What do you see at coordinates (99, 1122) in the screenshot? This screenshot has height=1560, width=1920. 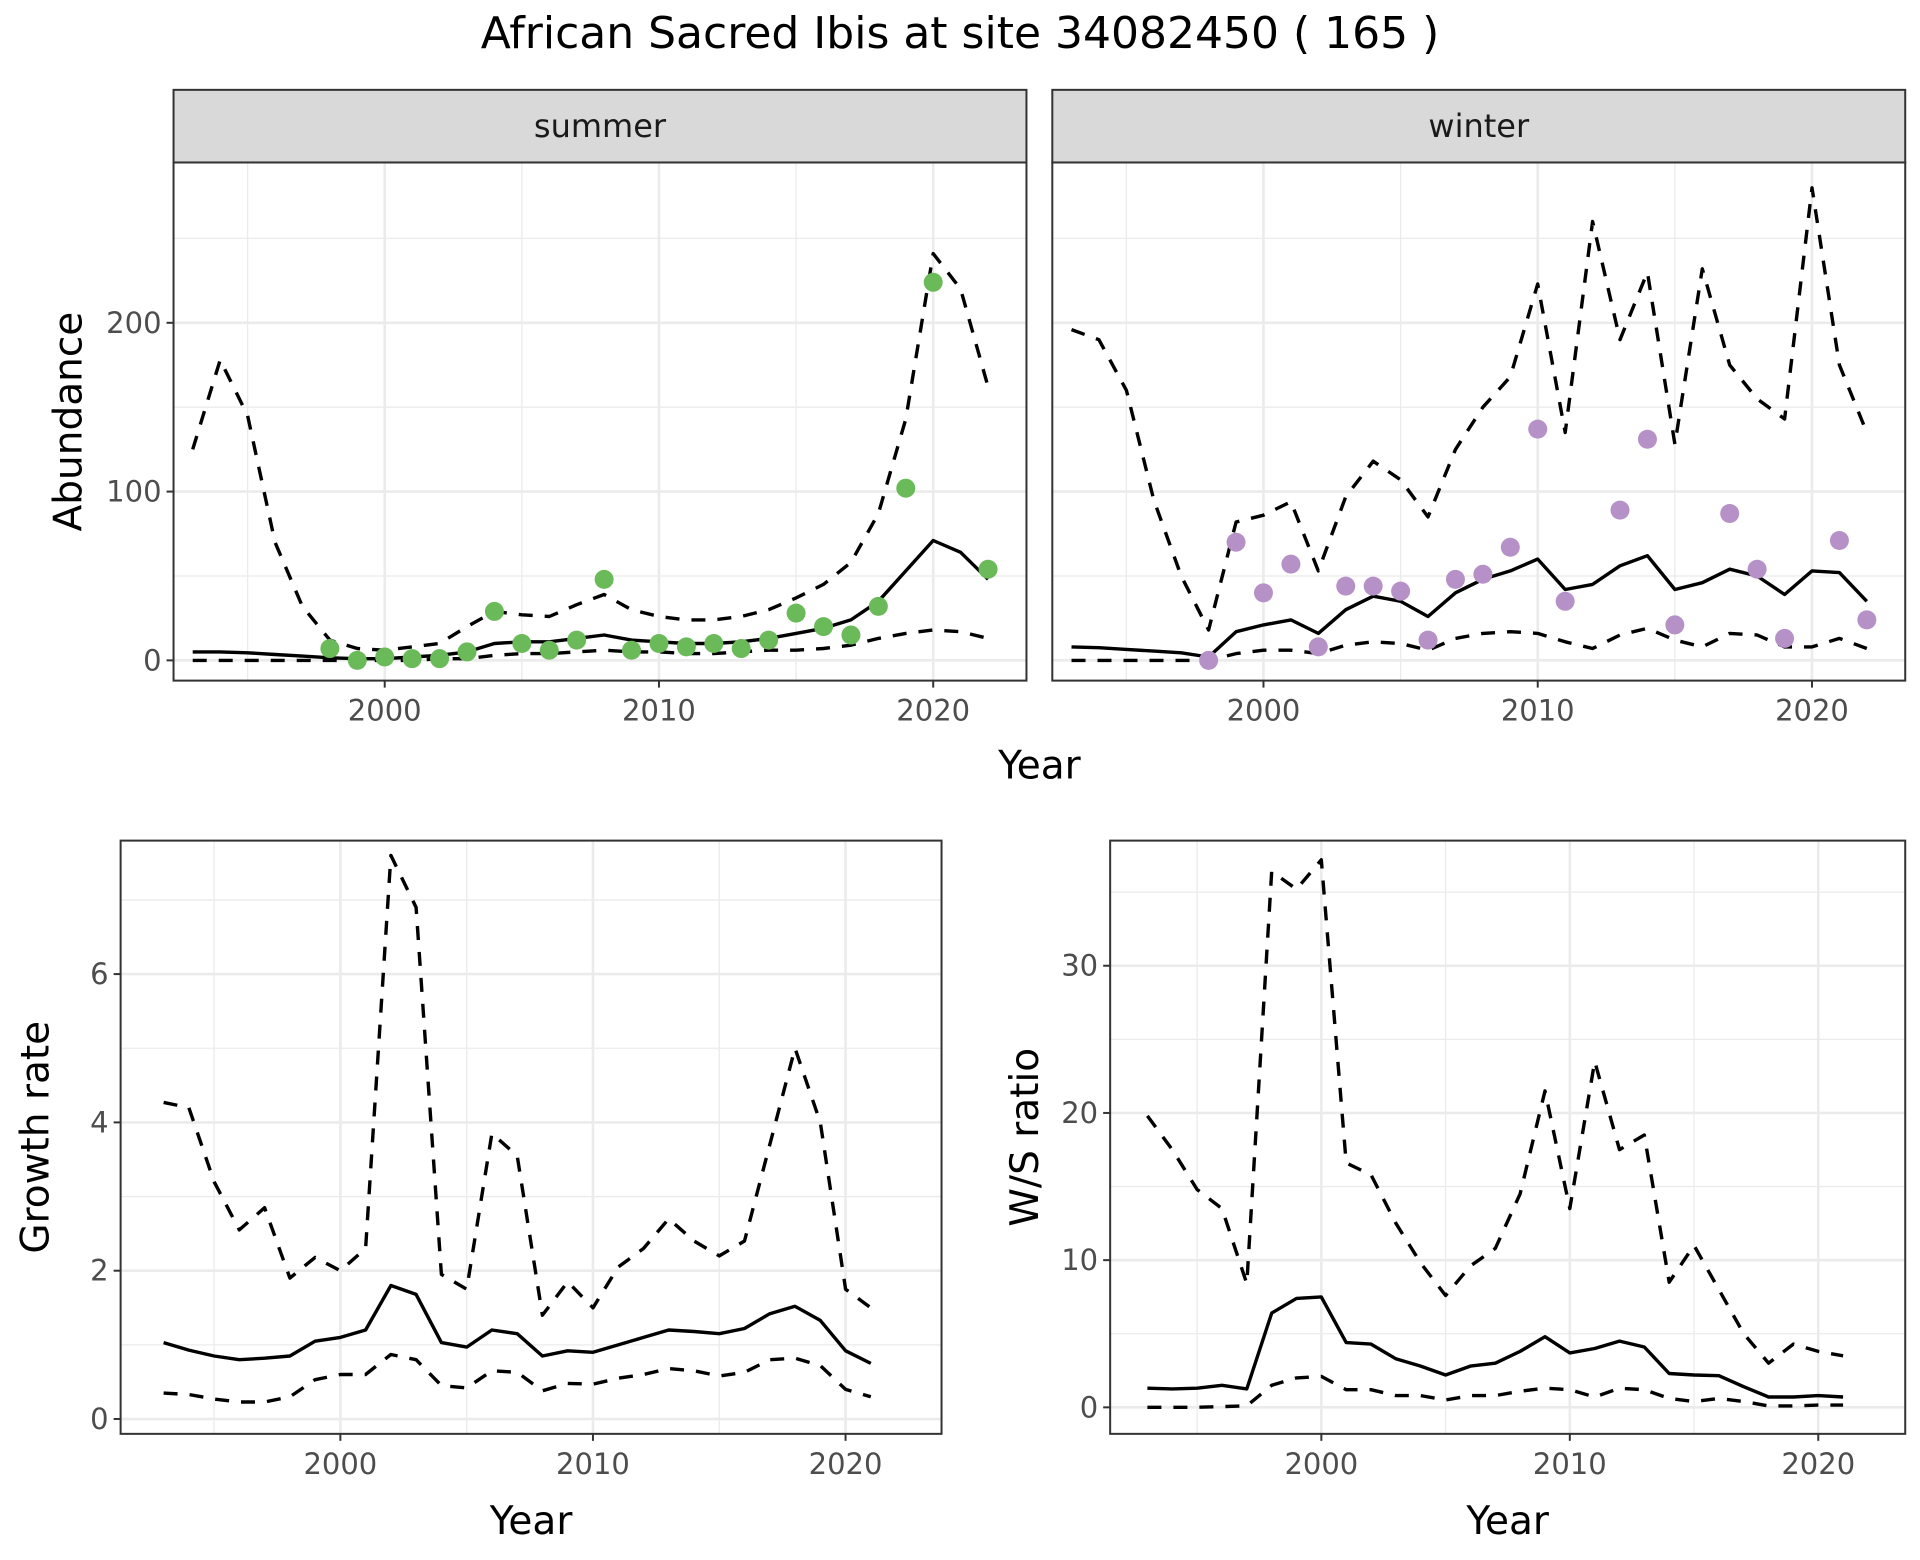 I see `y-tick-label: 4` at bounding box center [99, 1122].